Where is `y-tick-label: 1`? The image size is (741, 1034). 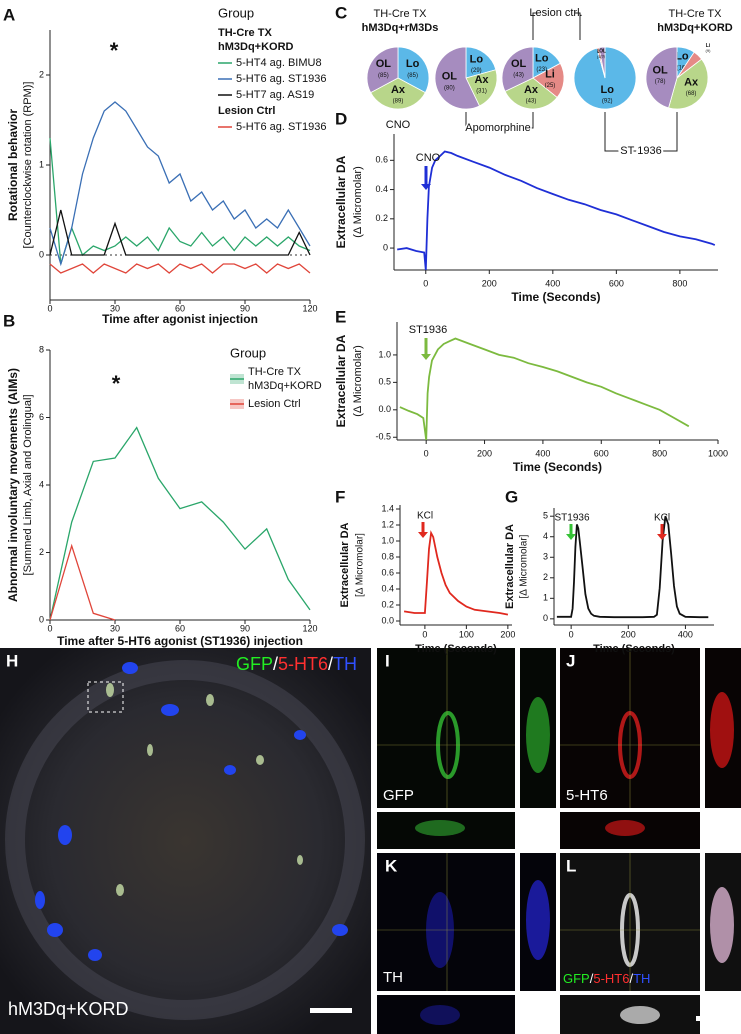
y-tick-label: 1 is located at coordinates (545, 598).